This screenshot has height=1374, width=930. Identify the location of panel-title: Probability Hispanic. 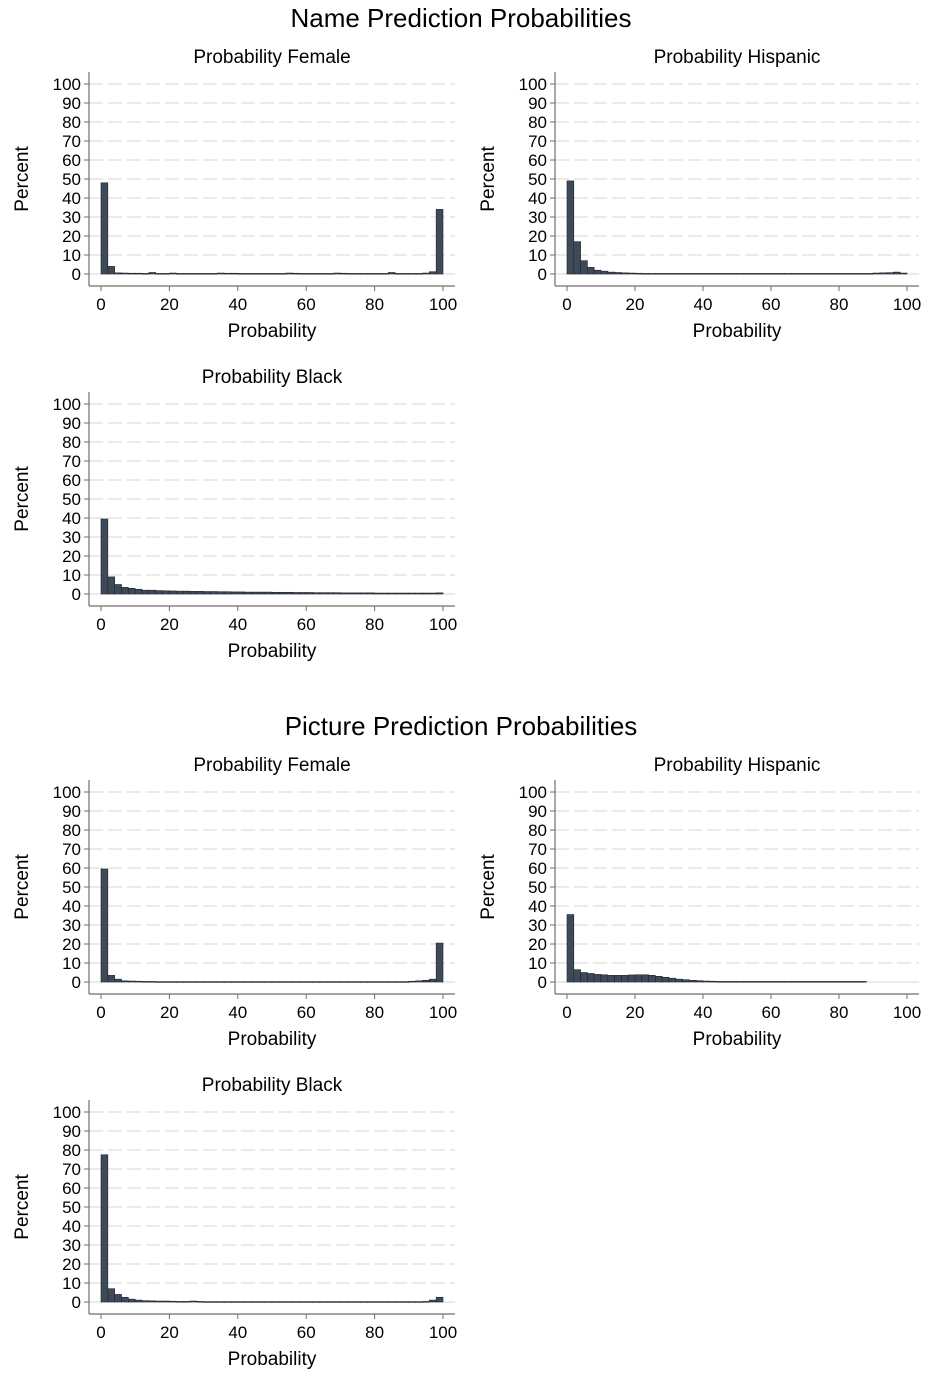
(737, 57).